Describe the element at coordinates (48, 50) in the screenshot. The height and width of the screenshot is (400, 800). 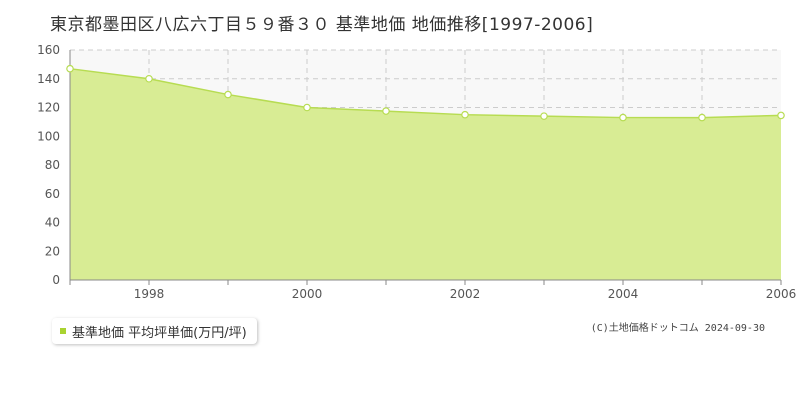
I see `y-tick-label: 160` at that location.